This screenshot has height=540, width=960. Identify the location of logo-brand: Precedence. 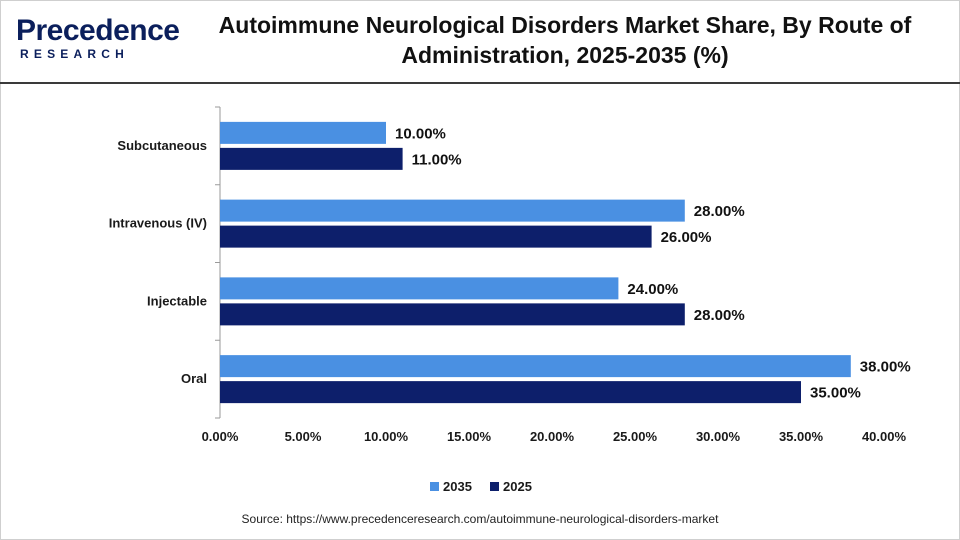
(98, 30).